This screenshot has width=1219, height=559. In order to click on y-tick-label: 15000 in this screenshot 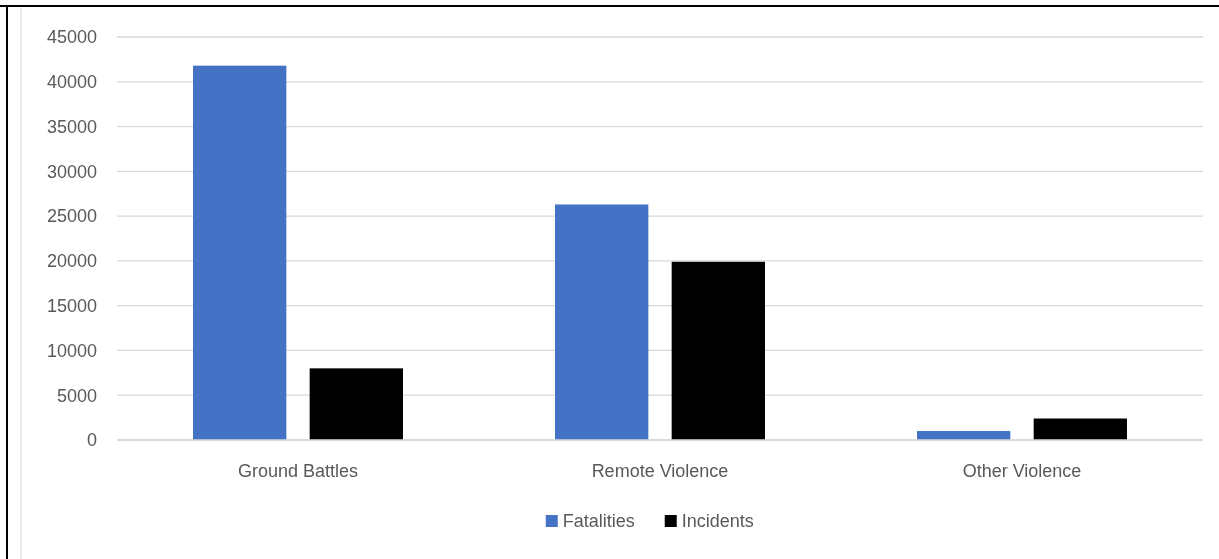, I will do `click(71, 305)`.